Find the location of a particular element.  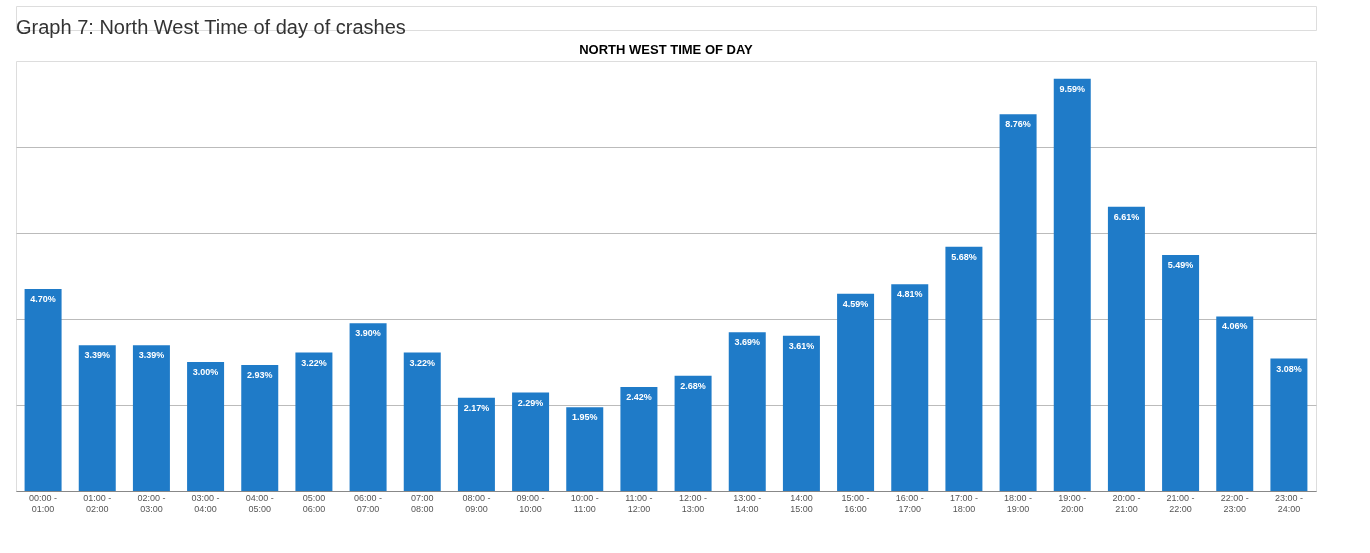

x-tick-label: 05:00 06:00 is located at coordinates (314, 503).